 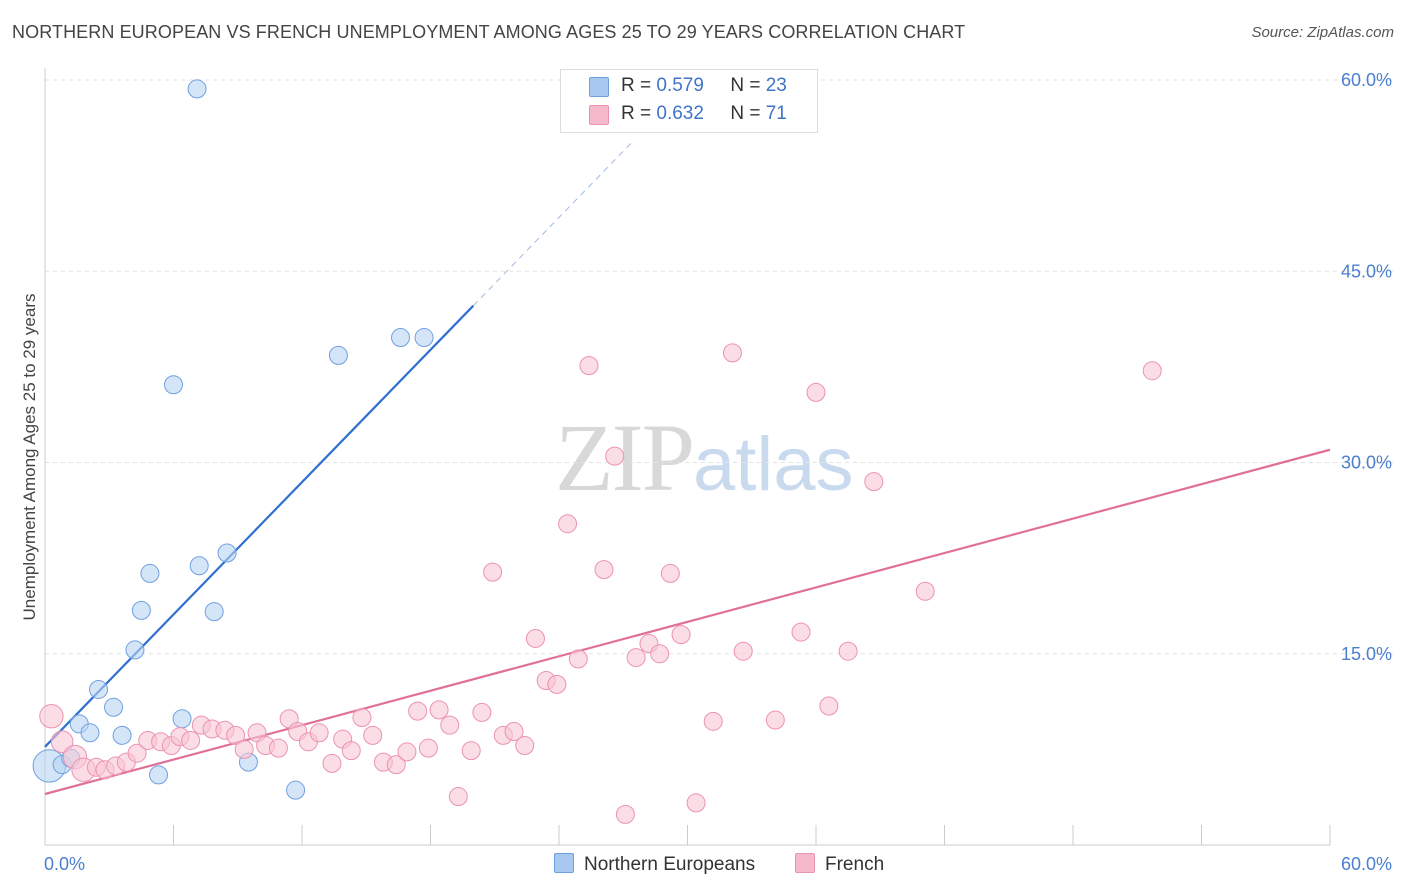 I want to click on y-tick-label: 60.0%, so click(x=1366, y=80).